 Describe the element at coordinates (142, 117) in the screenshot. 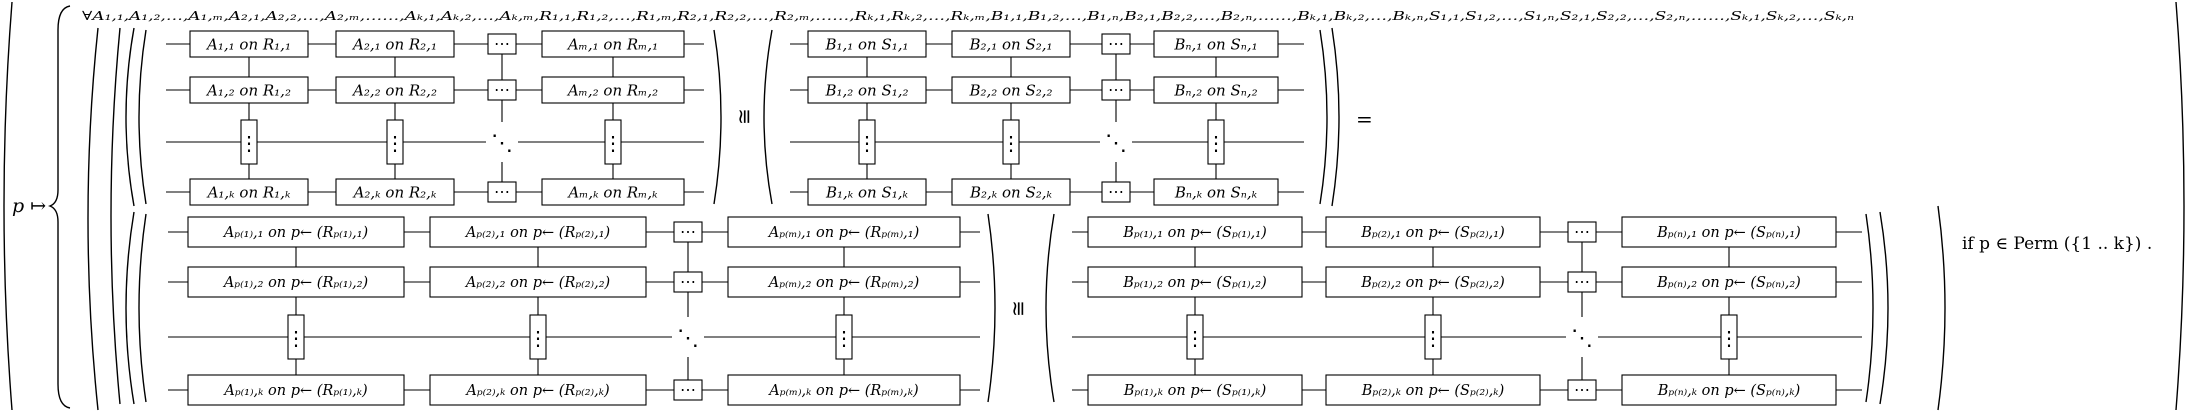

I see `tl-left-paren-inner` at that location.